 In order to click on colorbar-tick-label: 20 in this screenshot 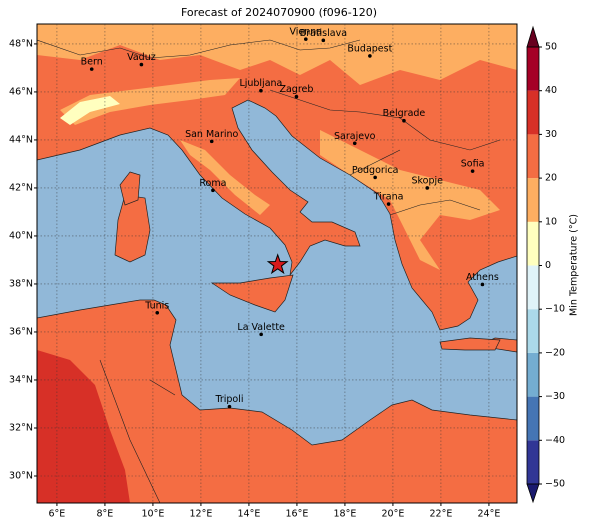, I will do `click(551, 178)`.